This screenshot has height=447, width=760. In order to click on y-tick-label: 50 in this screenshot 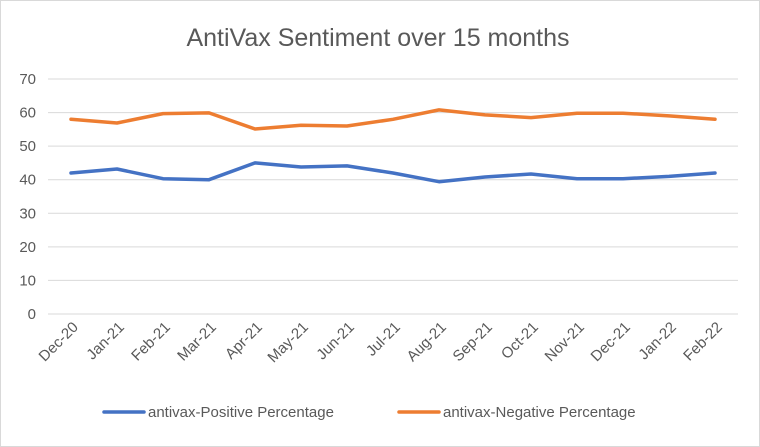, I will do `click(27, 146)`.